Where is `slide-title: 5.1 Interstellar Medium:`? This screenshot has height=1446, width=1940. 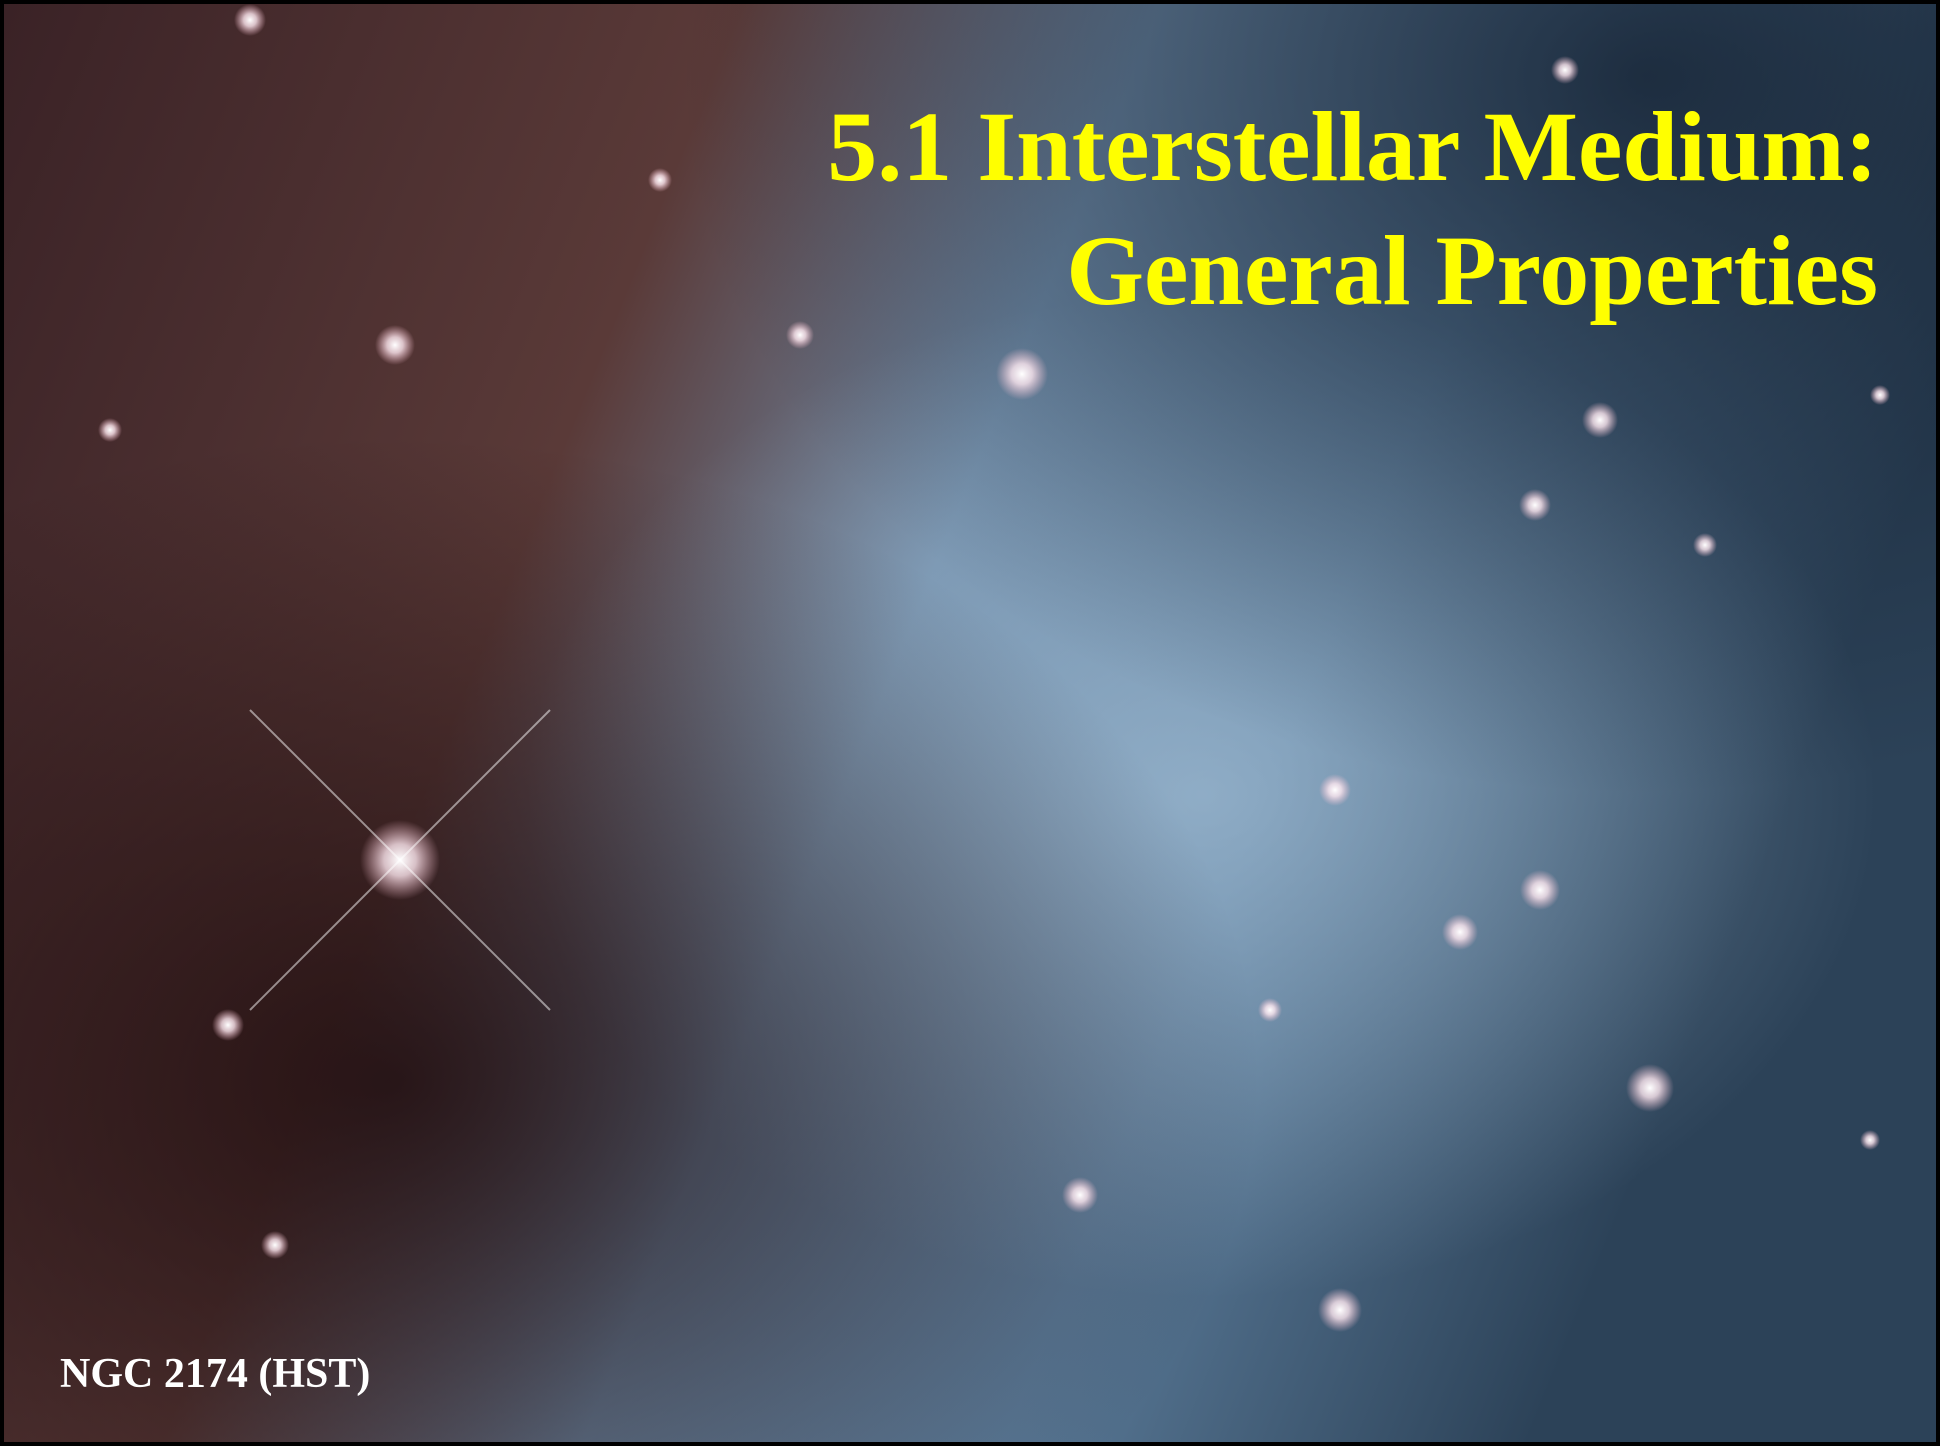 slide-title: 5.1 Interstellar Medium: is located at coordinates (1352, 146).